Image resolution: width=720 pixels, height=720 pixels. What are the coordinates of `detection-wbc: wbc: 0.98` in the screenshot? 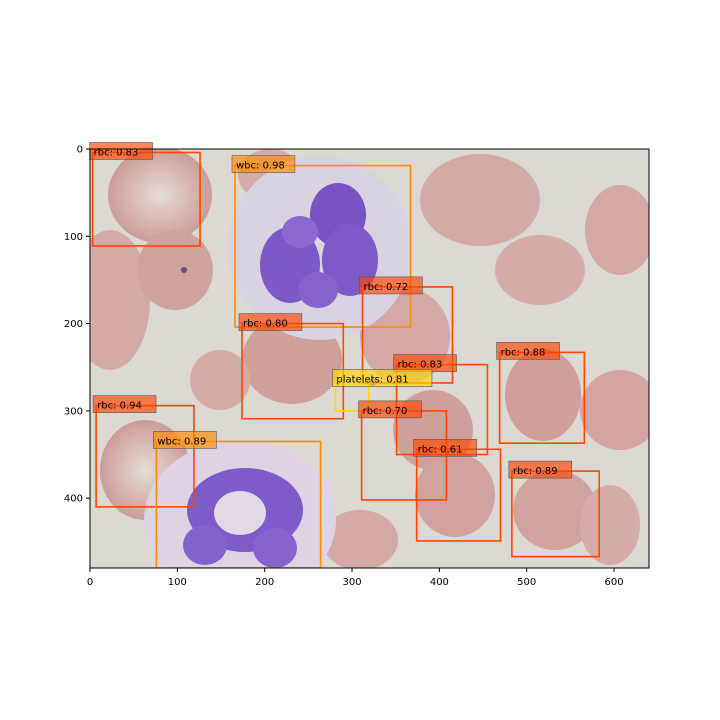 It's located at (321, 241).